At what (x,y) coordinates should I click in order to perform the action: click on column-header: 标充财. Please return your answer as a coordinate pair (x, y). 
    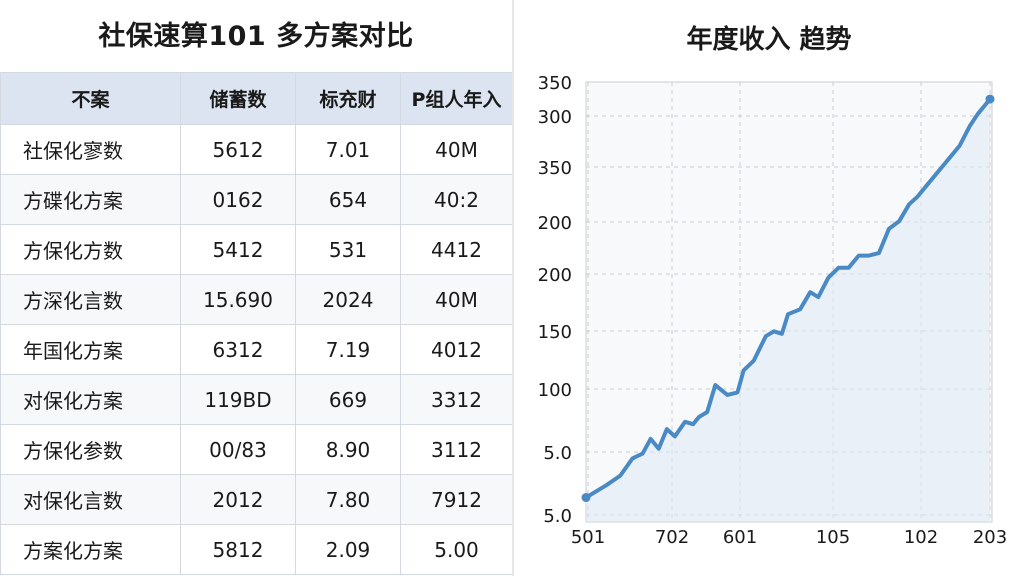
    Looking at the image, I should click on (348, 98).